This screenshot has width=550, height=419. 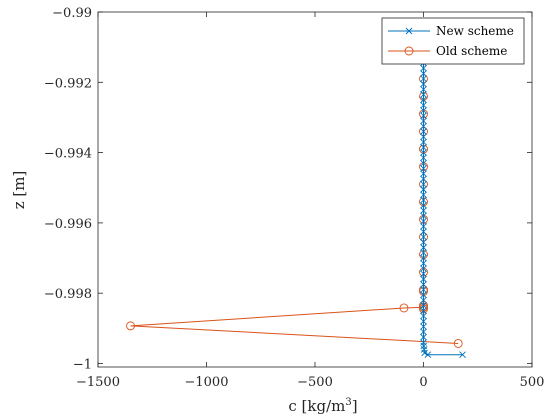 I want to click on legend-marker-new, so click(x=409, y=31).